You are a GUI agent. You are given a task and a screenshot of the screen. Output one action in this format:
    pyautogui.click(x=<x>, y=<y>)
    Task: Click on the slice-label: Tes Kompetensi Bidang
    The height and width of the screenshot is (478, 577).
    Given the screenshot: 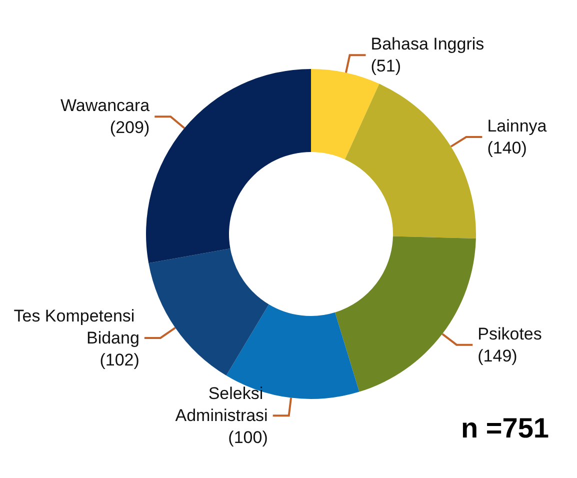 What is the action you would take?
    pyautogui.click(x=77, y=327)
    